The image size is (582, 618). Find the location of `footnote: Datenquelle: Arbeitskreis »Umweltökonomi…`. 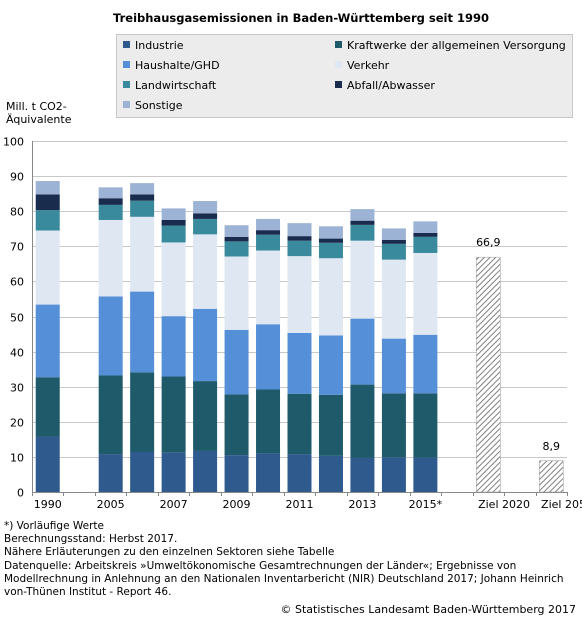

footnote: Datenquelle: Arbeitskreis »Umweltökonomi… is located at coordinates (285, 579).